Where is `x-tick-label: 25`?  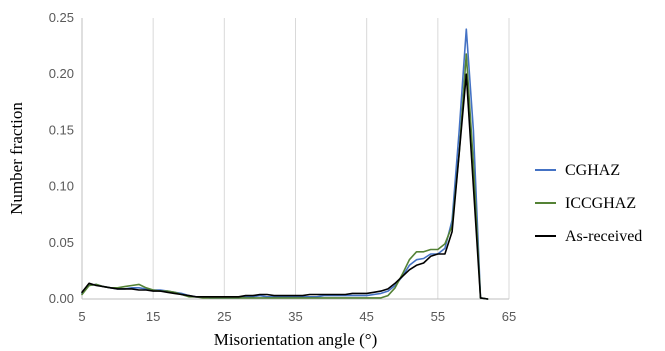 x-tick-label: 25 is located at coordinates (224, 316).